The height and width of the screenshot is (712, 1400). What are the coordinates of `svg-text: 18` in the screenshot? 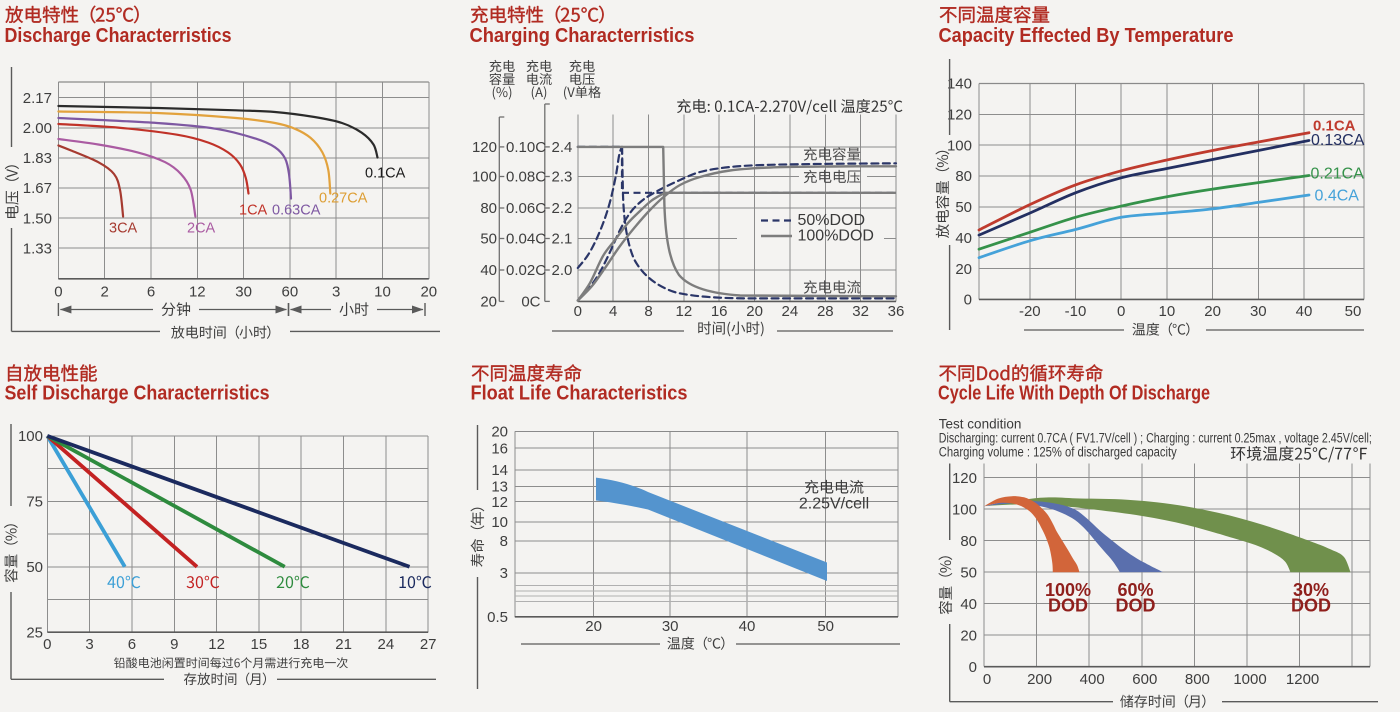 It's located at (301, 644).